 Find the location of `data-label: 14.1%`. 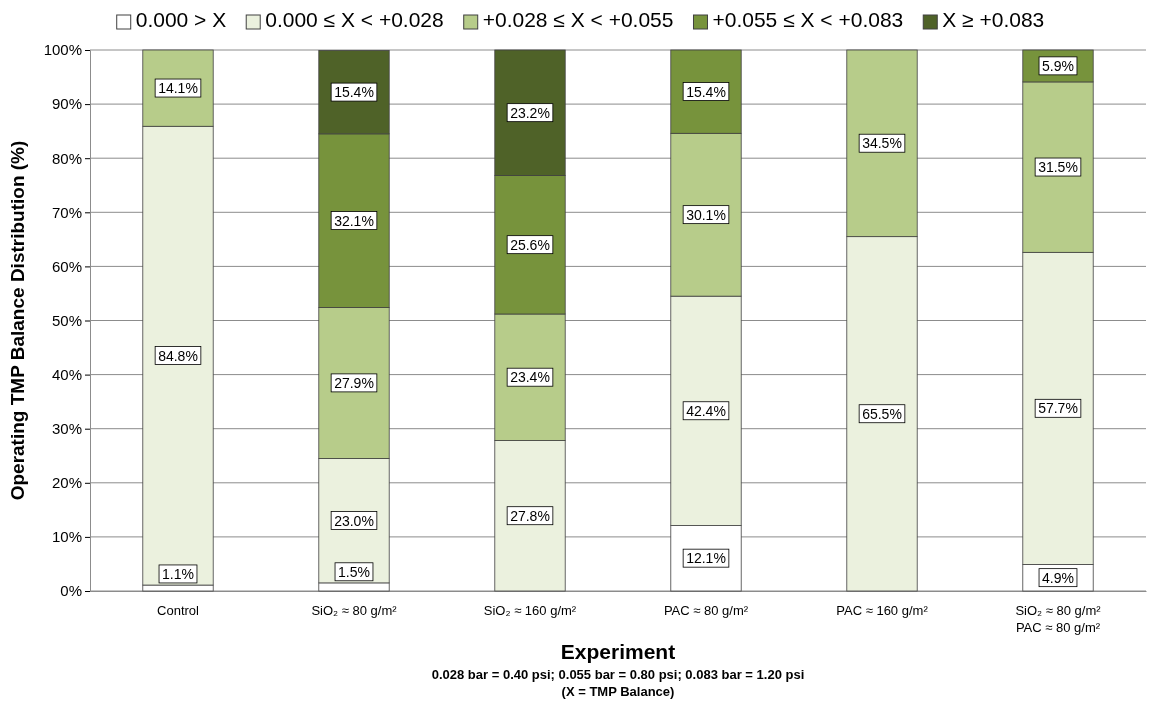

data-label: 14.1% is located at coordinates (178, 88).